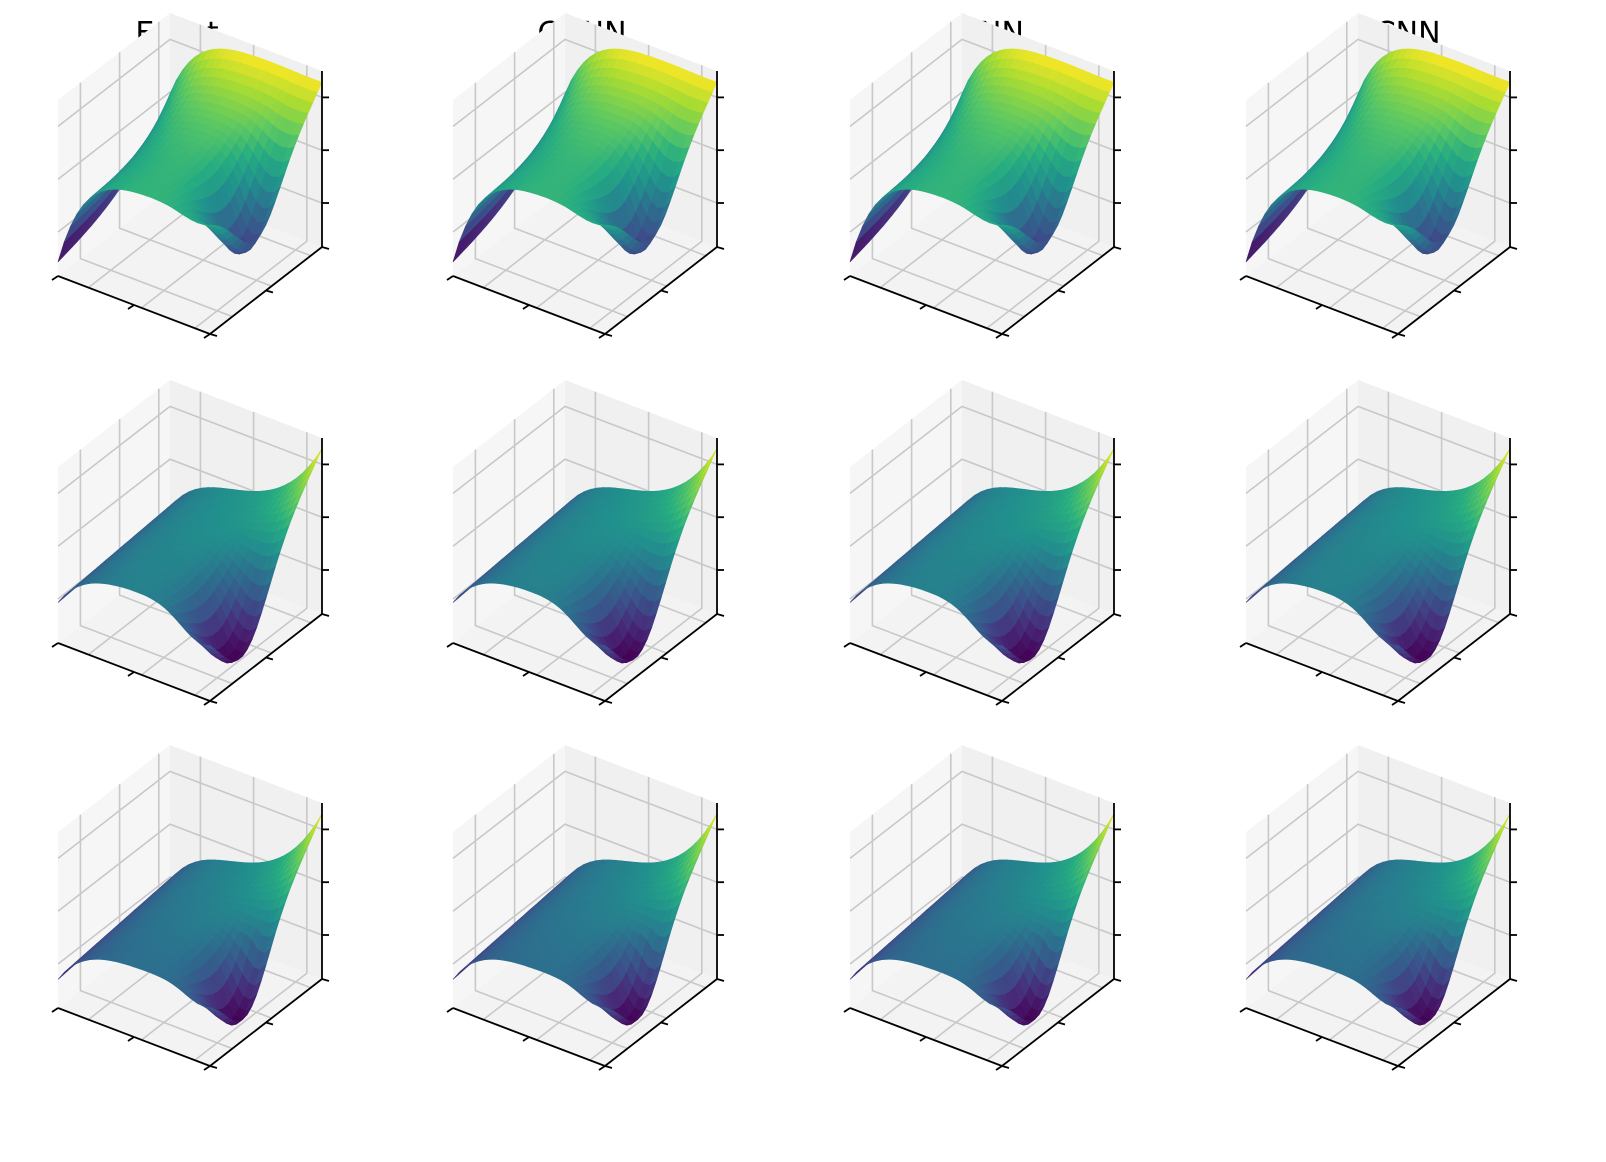 The width and height of the screenshot is (1606, 1162). I want to click on axes-r3-c2, so click(585, 937).